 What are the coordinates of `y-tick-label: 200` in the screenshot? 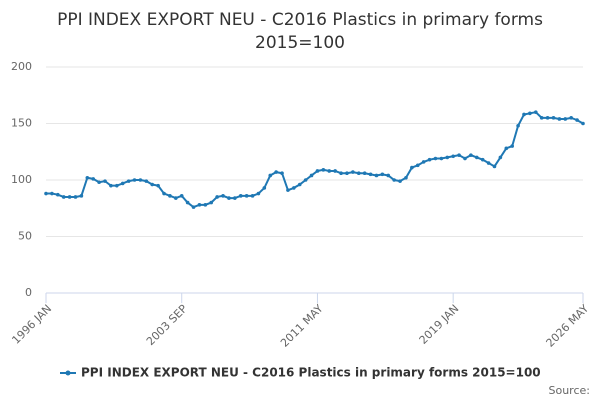 It's located at (21, 66).